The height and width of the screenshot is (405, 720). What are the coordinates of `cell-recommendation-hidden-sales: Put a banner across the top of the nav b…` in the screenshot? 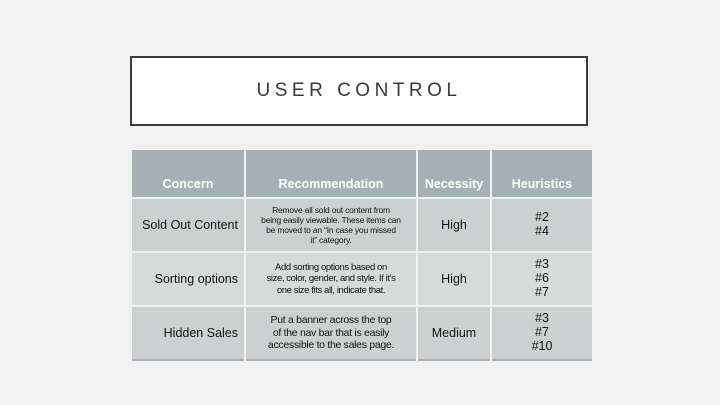 It's located at (331, 334).